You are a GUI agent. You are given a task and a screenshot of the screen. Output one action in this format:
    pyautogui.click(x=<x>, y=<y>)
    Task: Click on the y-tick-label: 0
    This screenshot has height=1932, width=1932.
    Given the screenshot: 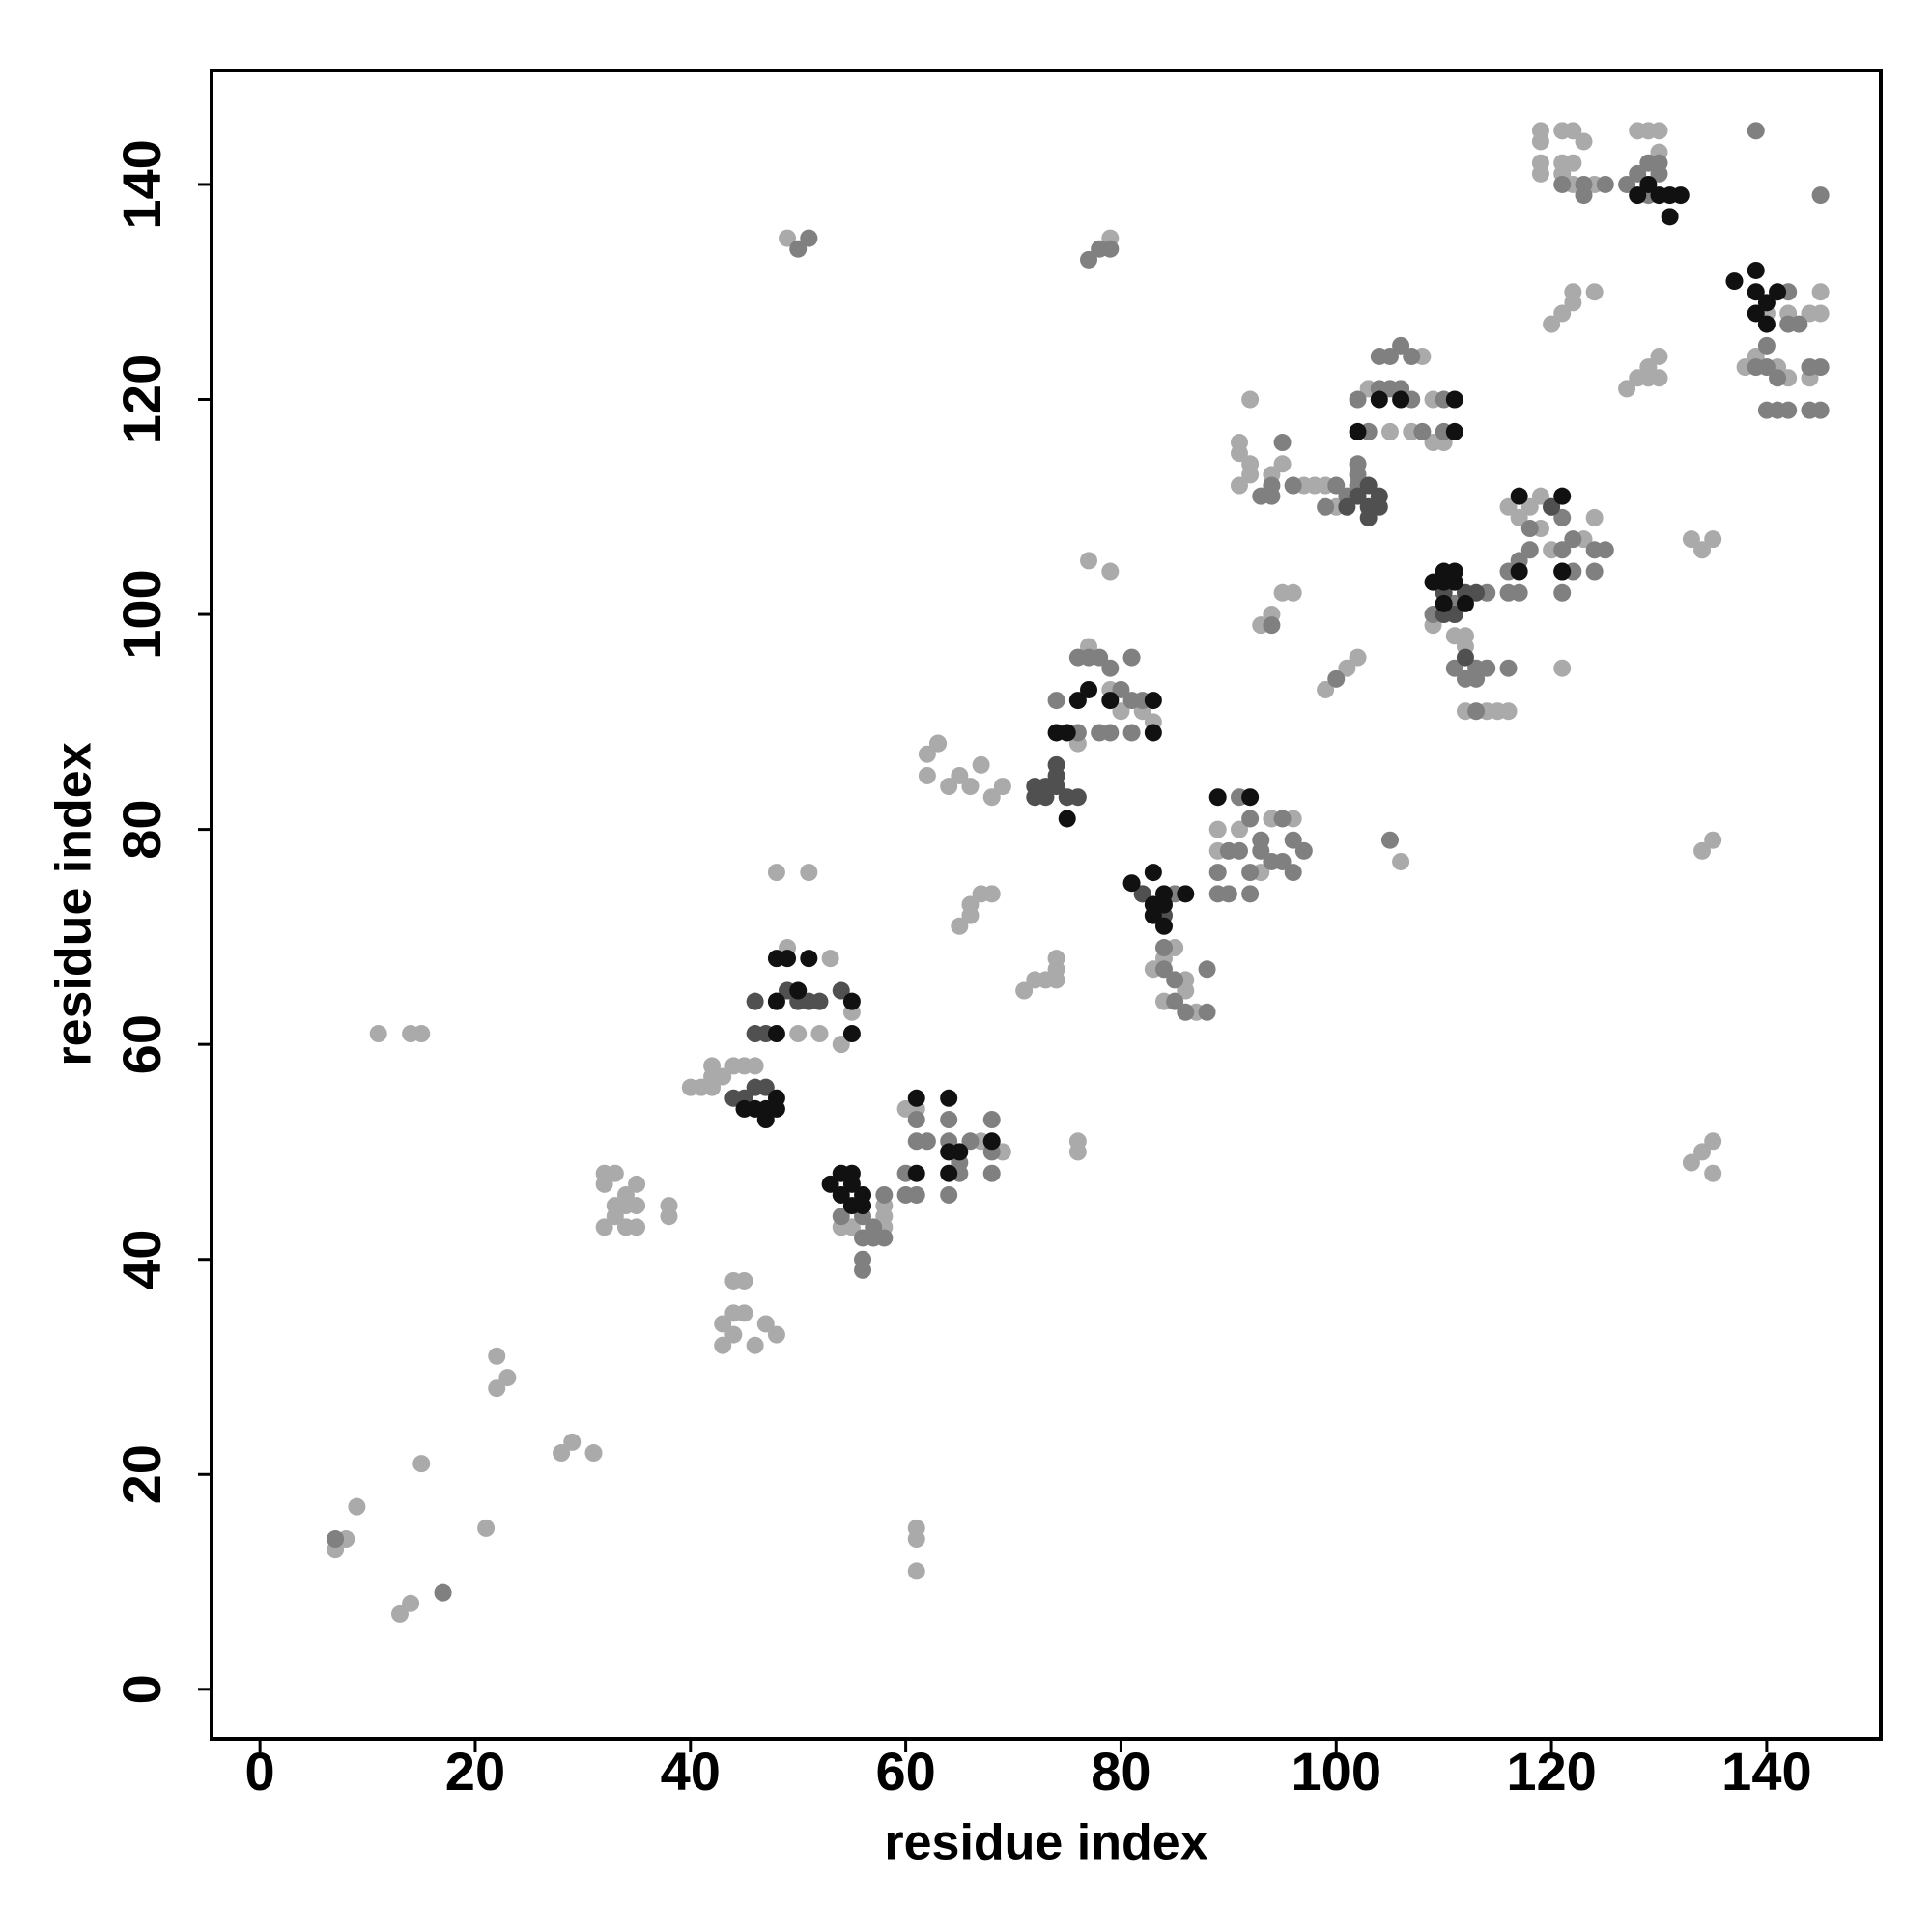 What is the action you would take?
    pyautogui.click(x=141, y=1689)
    